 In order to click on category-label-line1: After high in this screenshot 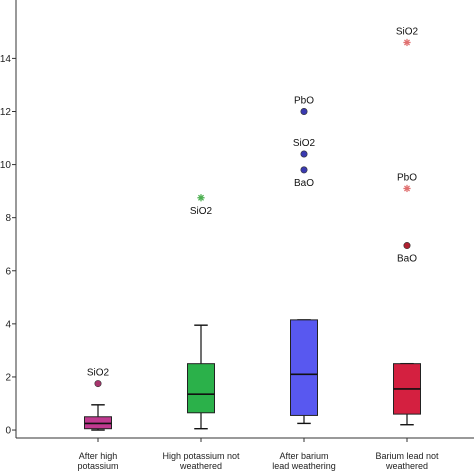, I will do `click(98, 456)`.